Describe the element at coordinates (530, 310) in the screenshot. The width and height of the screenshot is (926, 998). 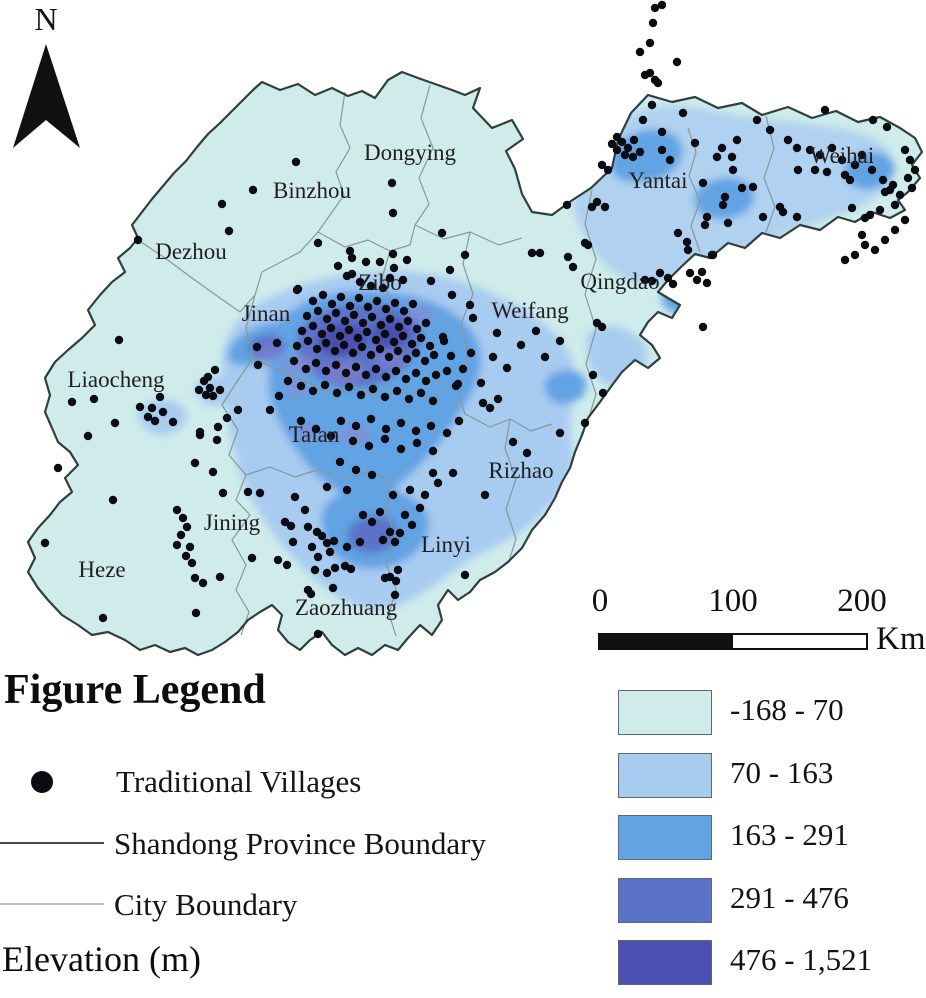
I see `city-label-weifang: Weifang` at that location.